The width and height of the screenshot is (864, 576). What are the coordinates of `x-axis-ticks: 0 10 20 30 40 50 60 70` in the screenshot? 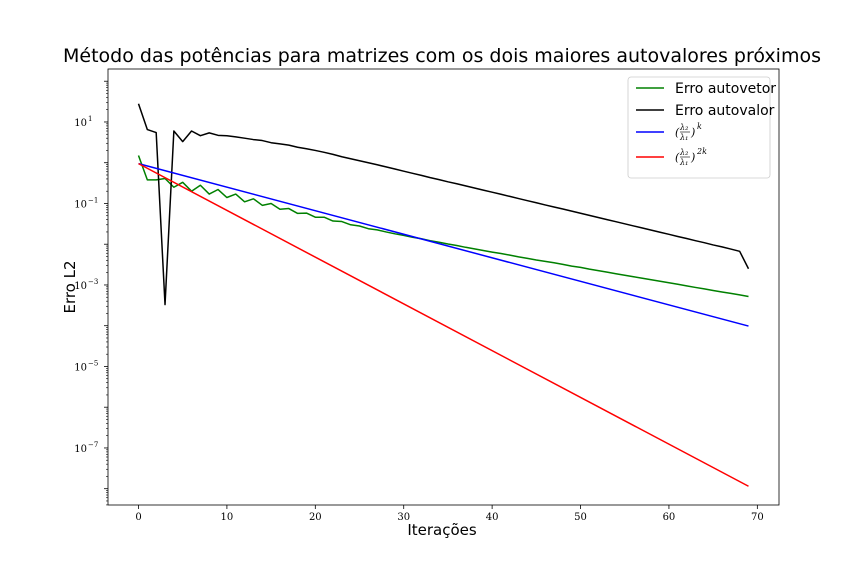 It's located at (449, 514).